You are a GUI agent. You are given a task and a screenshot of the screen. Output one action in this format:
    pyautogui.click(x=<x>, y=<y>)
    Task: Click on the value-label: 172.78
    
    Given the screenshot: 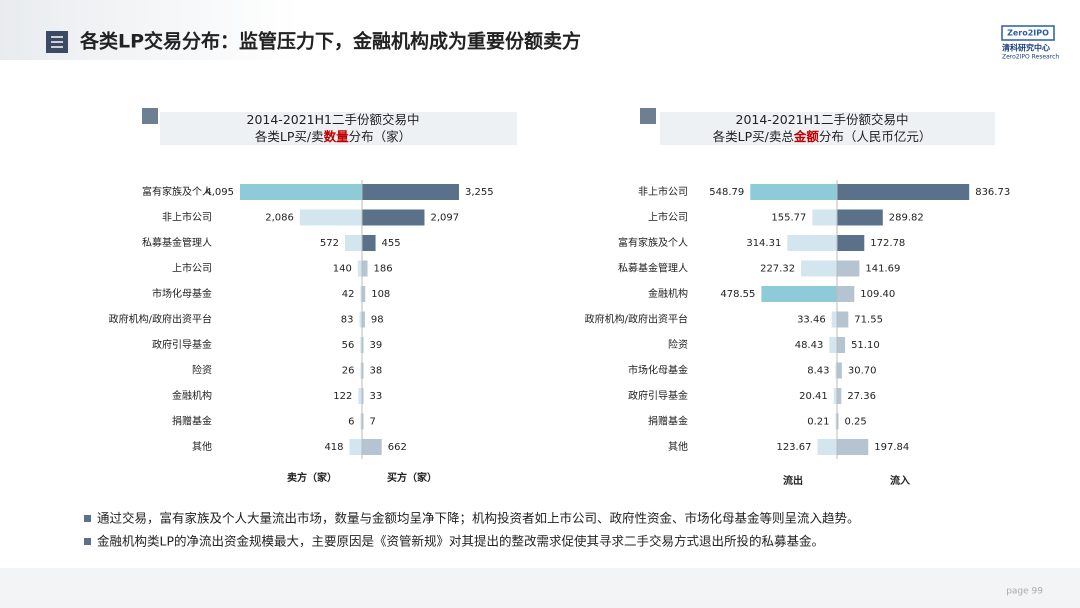 What is the action you would take?
    pyautogui.click(x=887, y=243)
    